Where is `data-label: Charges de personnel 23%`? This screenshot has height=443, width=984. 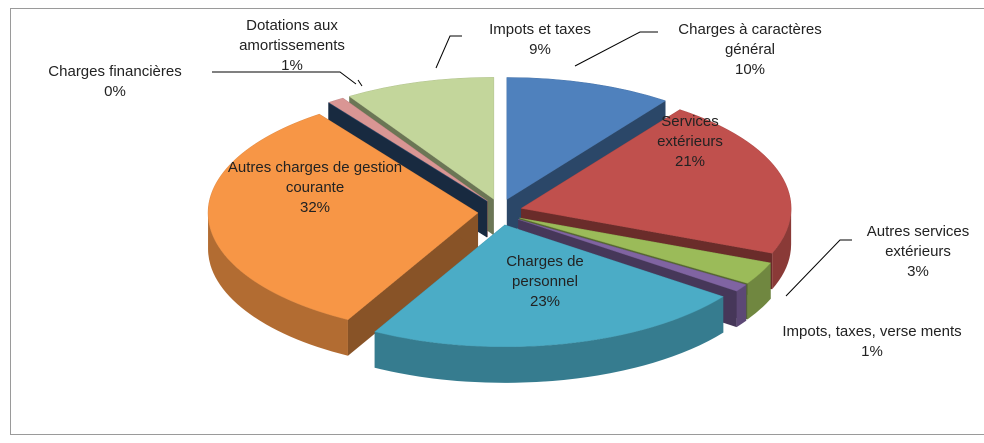 data-label: Charges de personnel 23% is located at coordinates (545, 282).